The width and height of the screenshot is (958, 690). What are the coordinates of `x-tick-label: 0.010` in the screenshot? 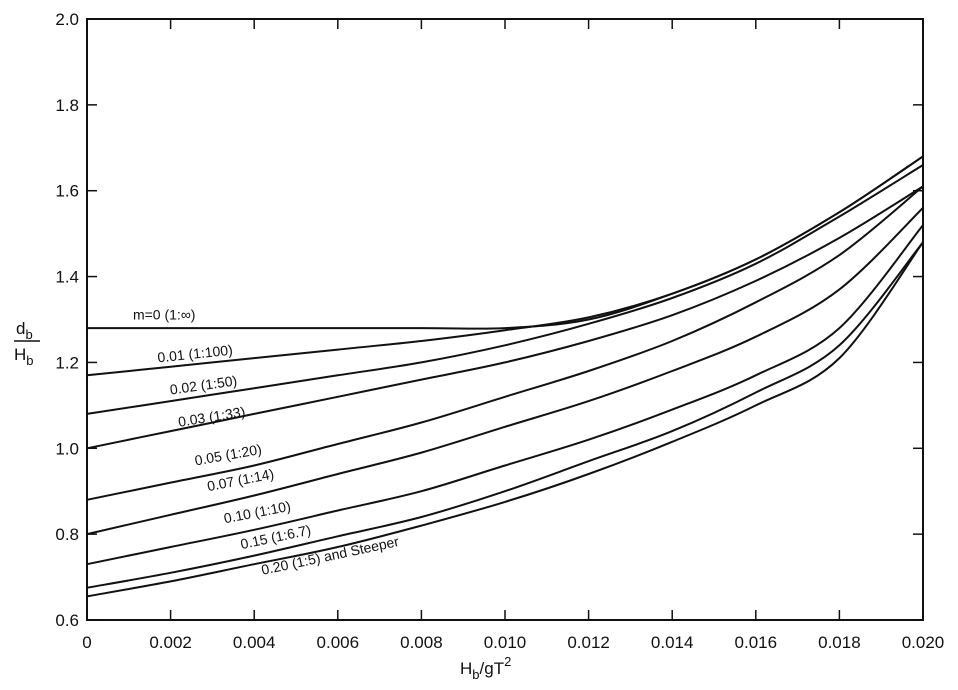 It's located at (505, 642).